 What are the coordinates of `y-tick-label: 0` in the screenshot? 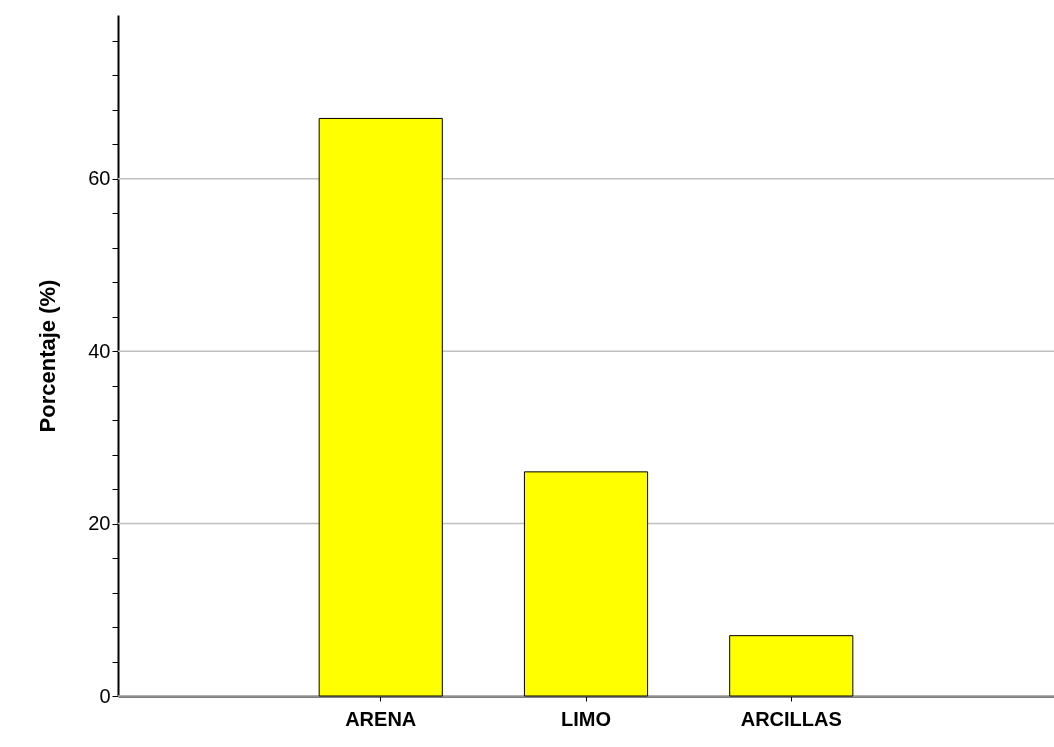 It's located at (105, 695).